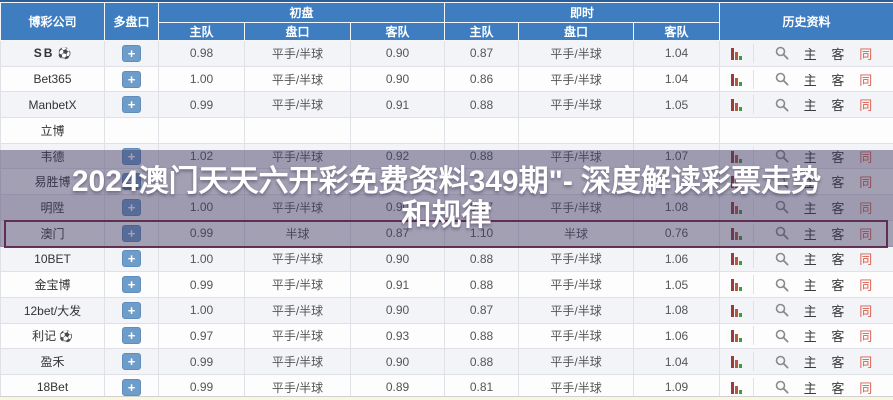  I want to click on bookmaker-name: 金宝博, so click(52, 284).